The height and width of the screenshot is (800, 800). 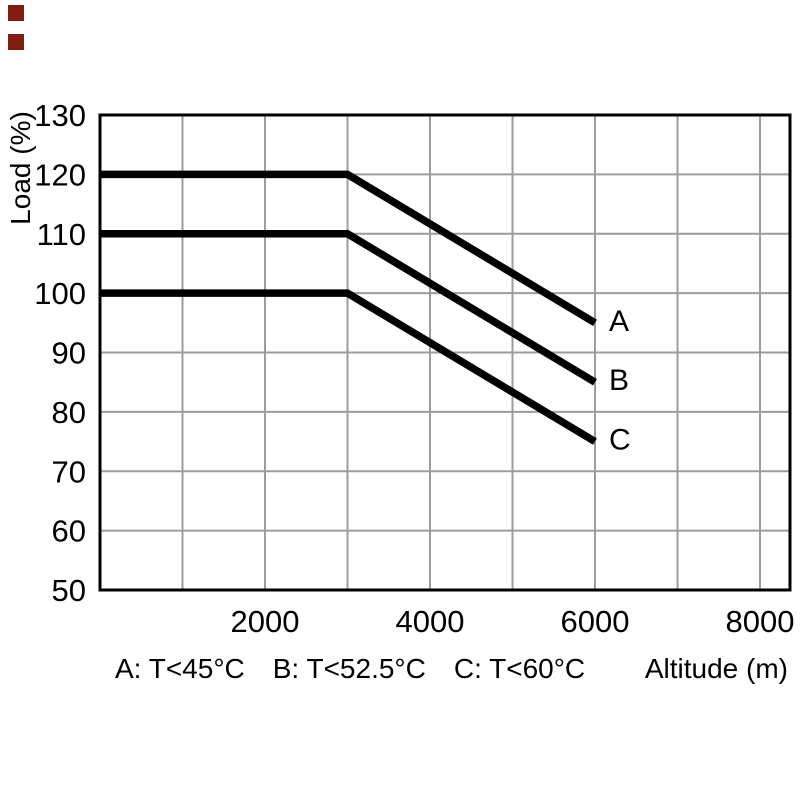 I want to click on x-axis-title: Altitude (m), so click(x=716, y=668).